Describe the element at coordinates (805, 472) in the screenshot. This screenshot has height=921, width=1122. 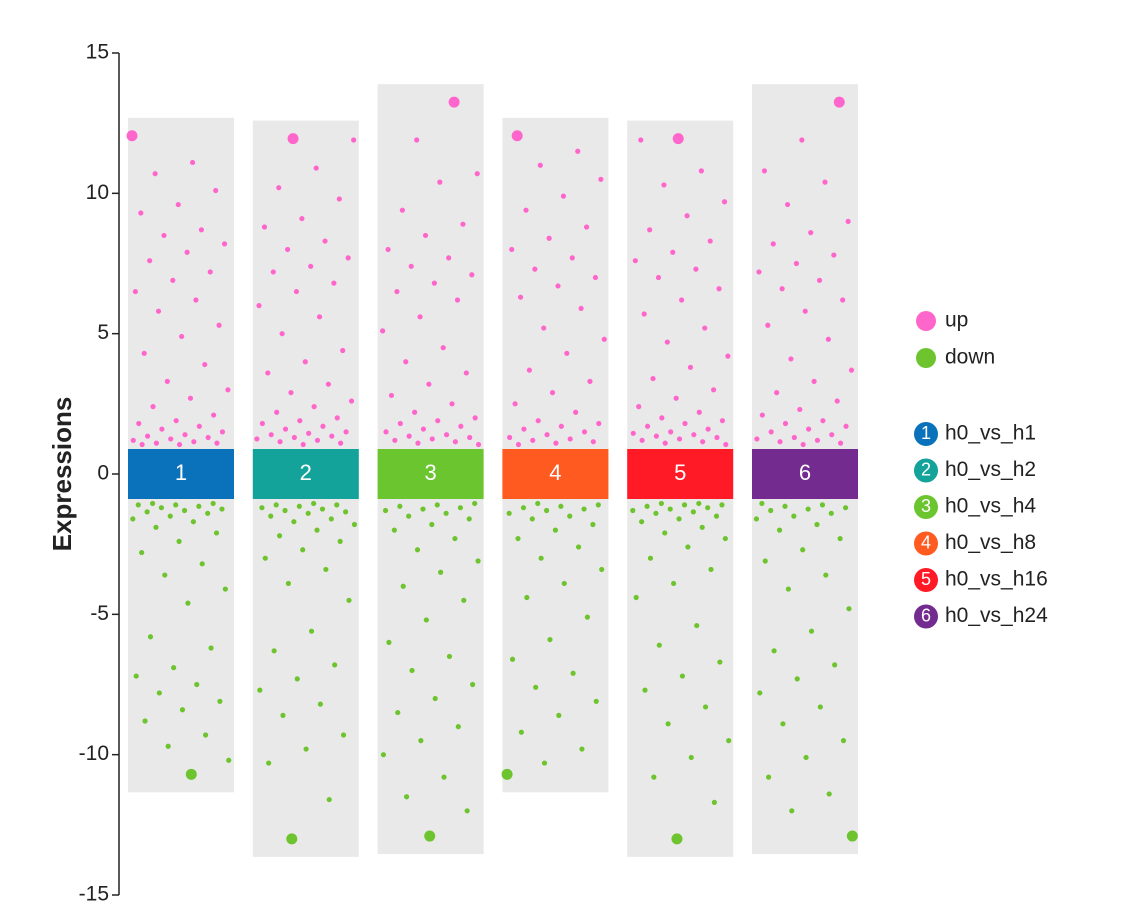
I see `category-label: 6` at that location.